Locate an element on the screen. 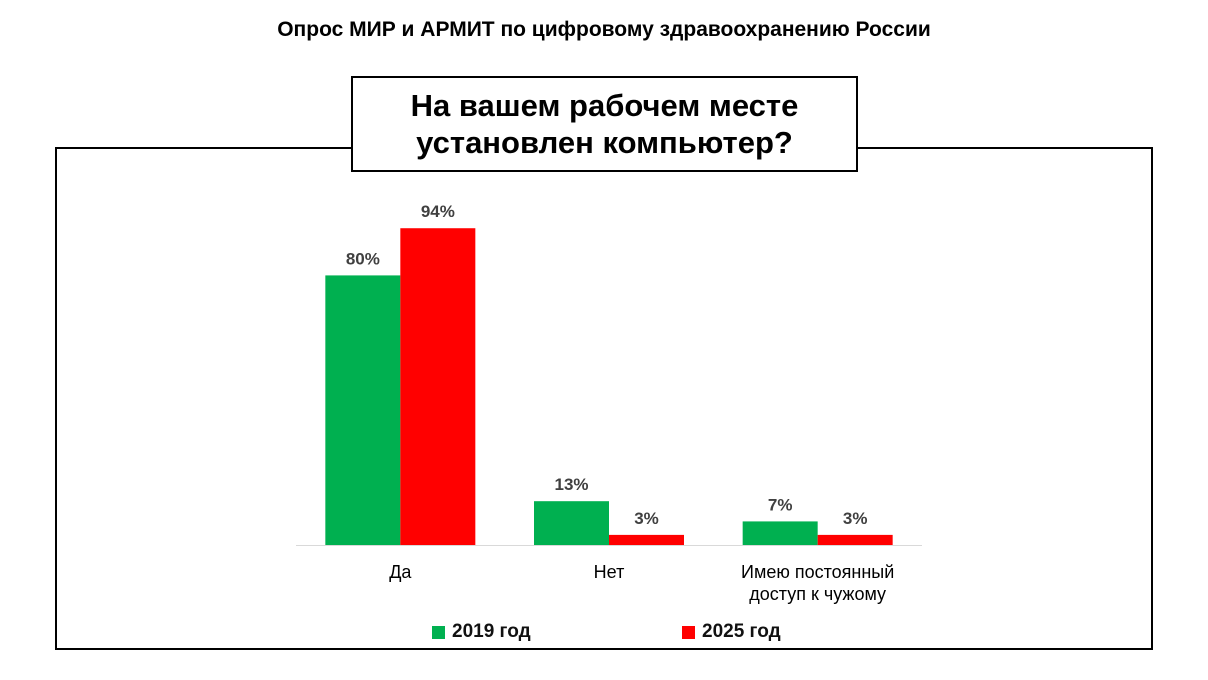 This screenshot has height=680, width=1208. data-label-2025-1: 3% is located at coordinates (646, 518).